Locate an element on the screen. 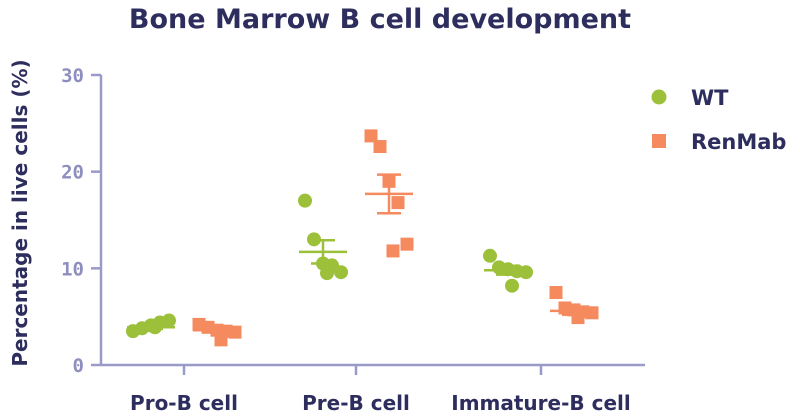 The image size is (800, 417). y-axis-label: Percentage in live cells (%) is located at coordinates (20, 212).